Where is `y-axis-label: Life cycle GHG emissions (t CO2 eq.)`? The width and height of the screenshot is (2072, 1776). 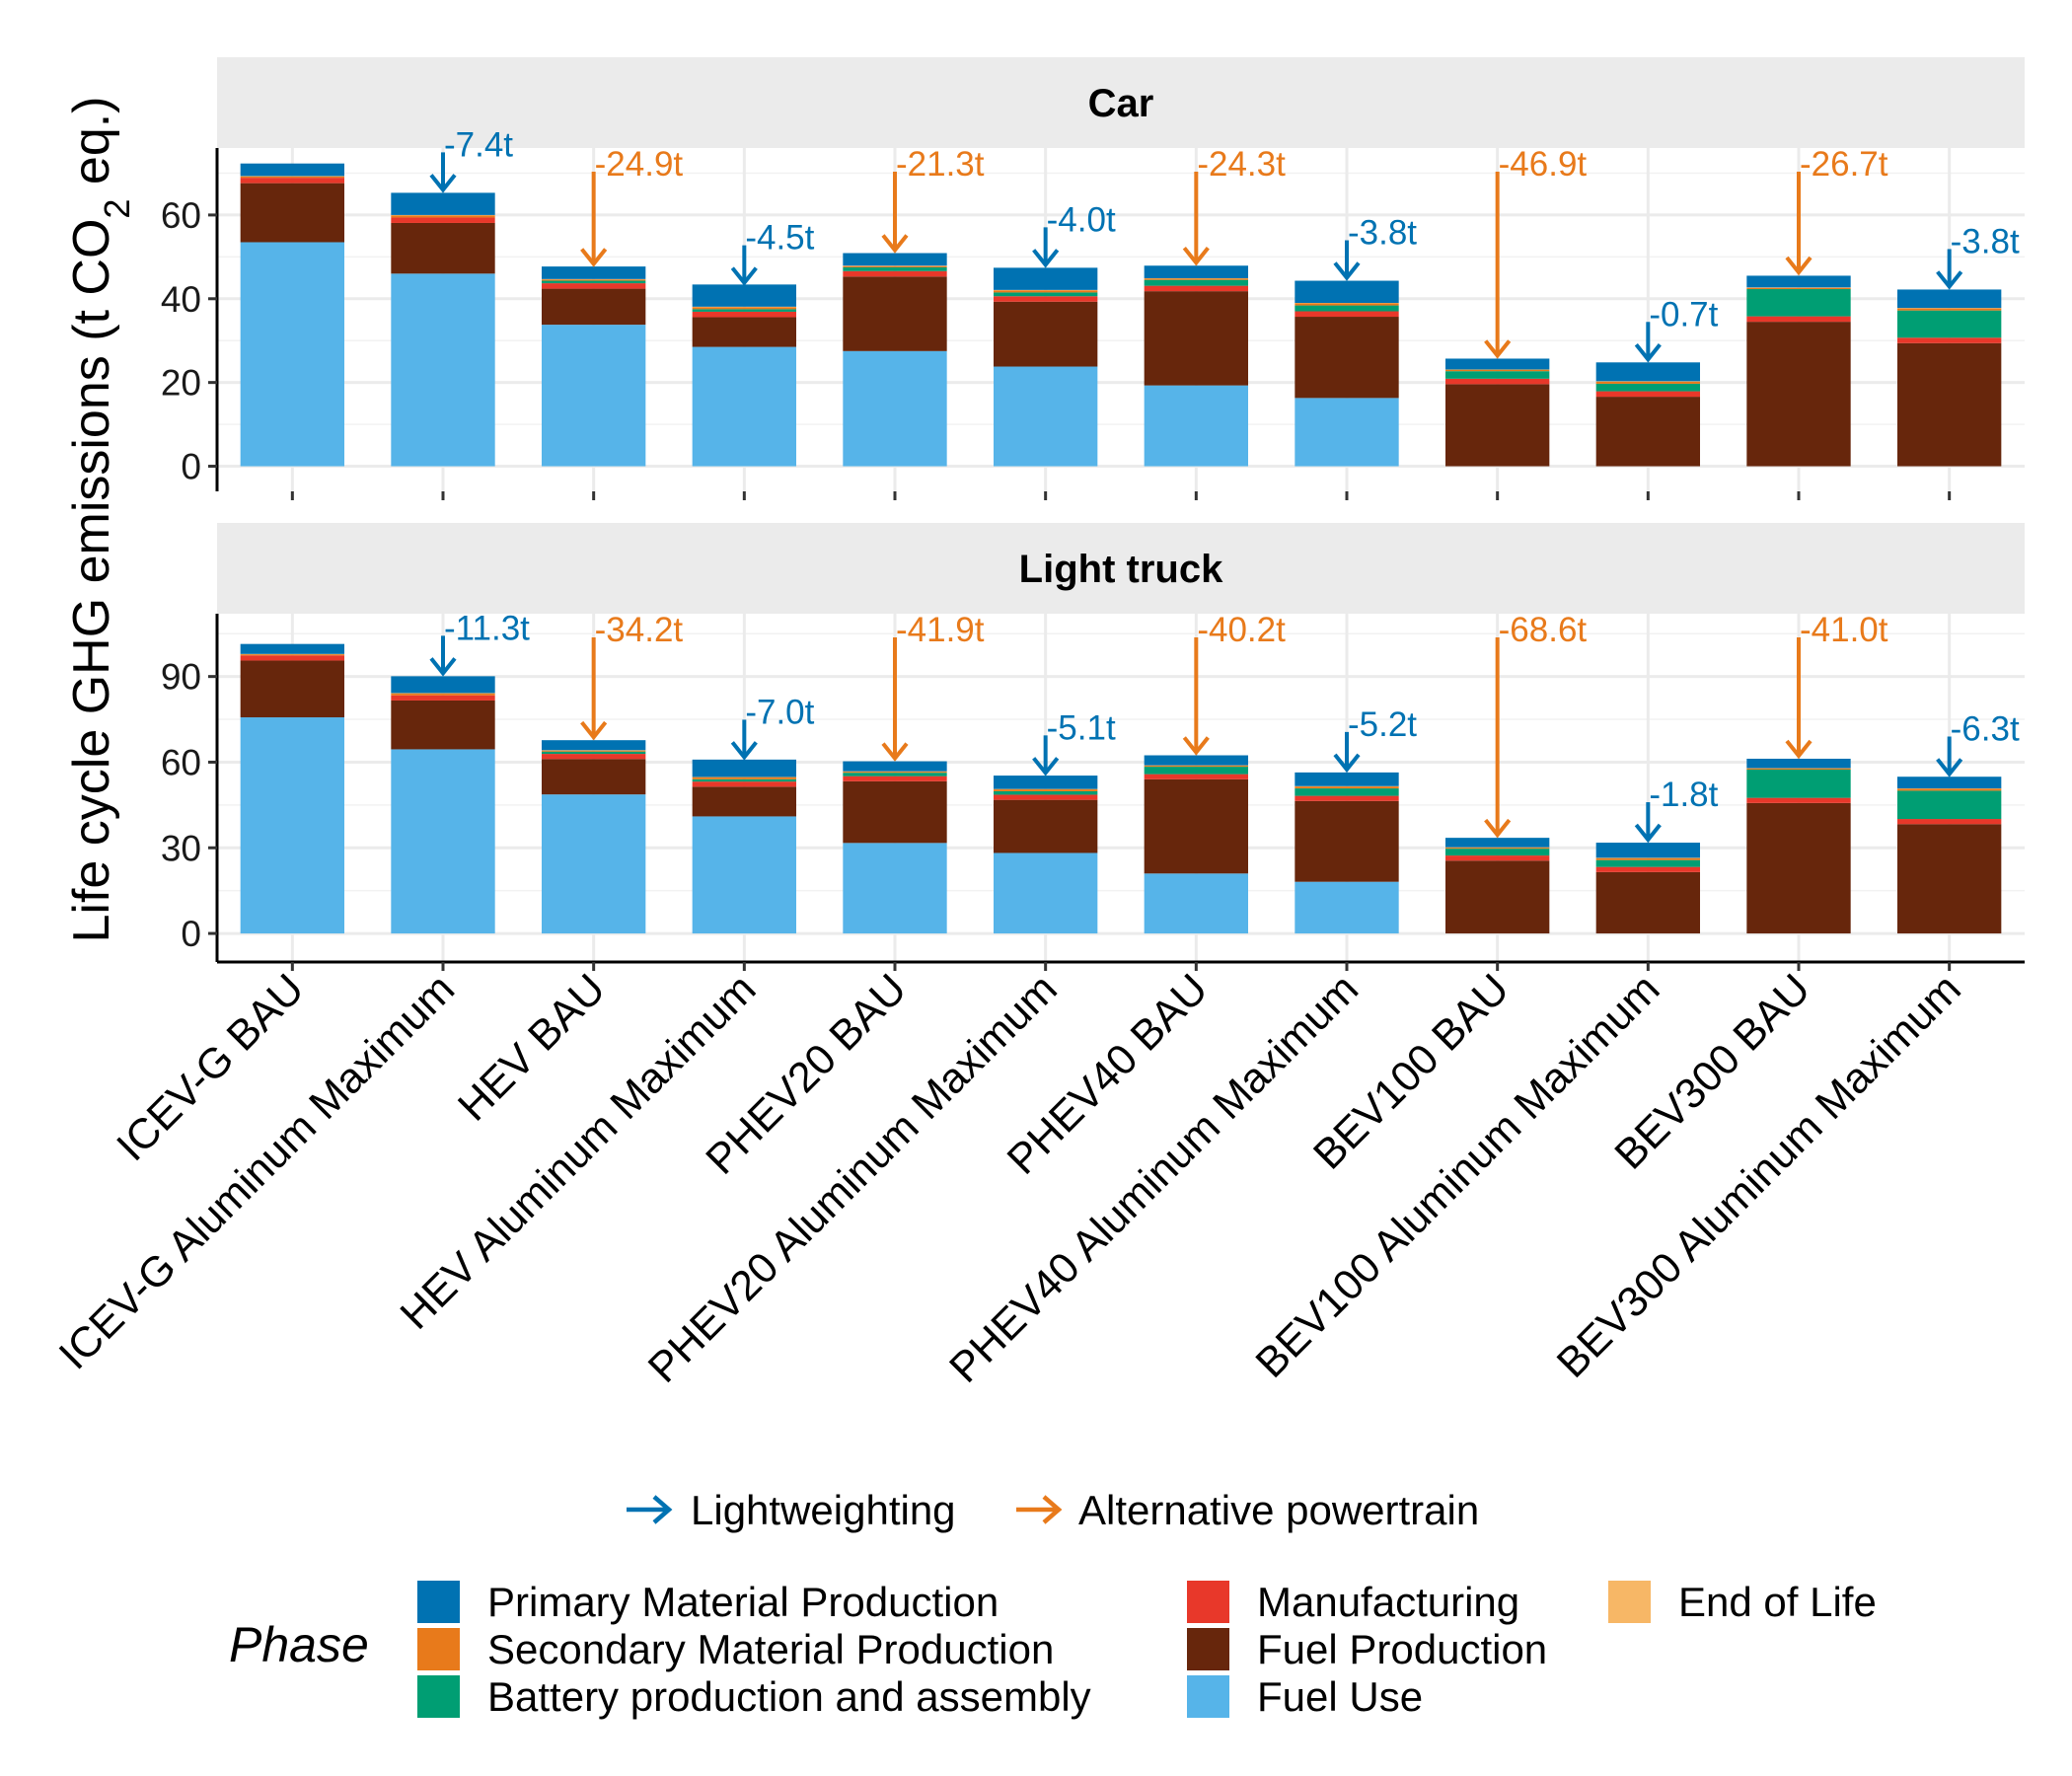 y-axis-label: Life cycle GHG emissions (t CO2 eq.) is located at coordinates (100, 519).